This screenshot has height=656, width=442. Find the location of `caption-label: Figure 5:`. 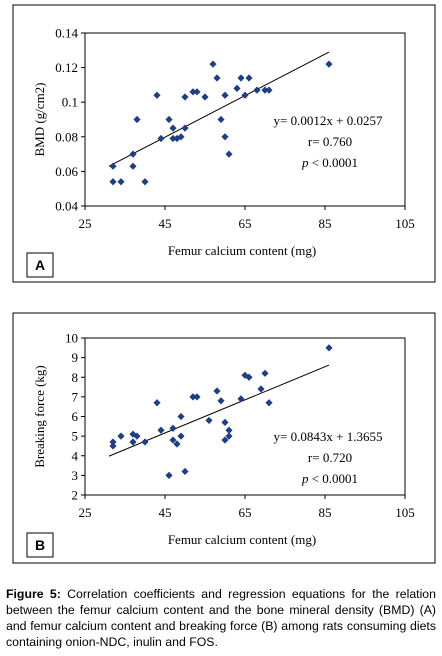

caption-label: Figure 5: is located at coordinates (33, 594).